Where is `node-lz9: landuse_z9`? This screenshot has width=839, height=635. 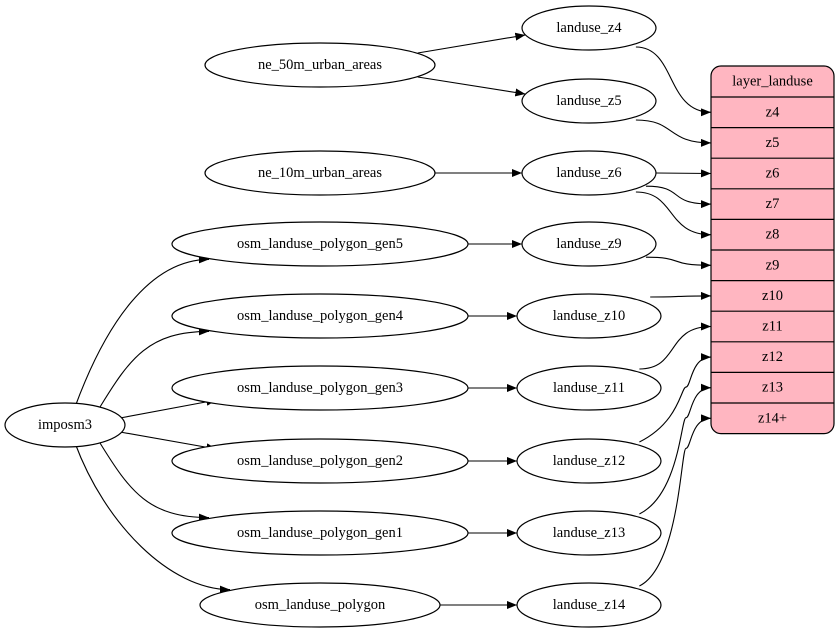
node-lz9: landuse_z9 is located at coordinates (589, 244).